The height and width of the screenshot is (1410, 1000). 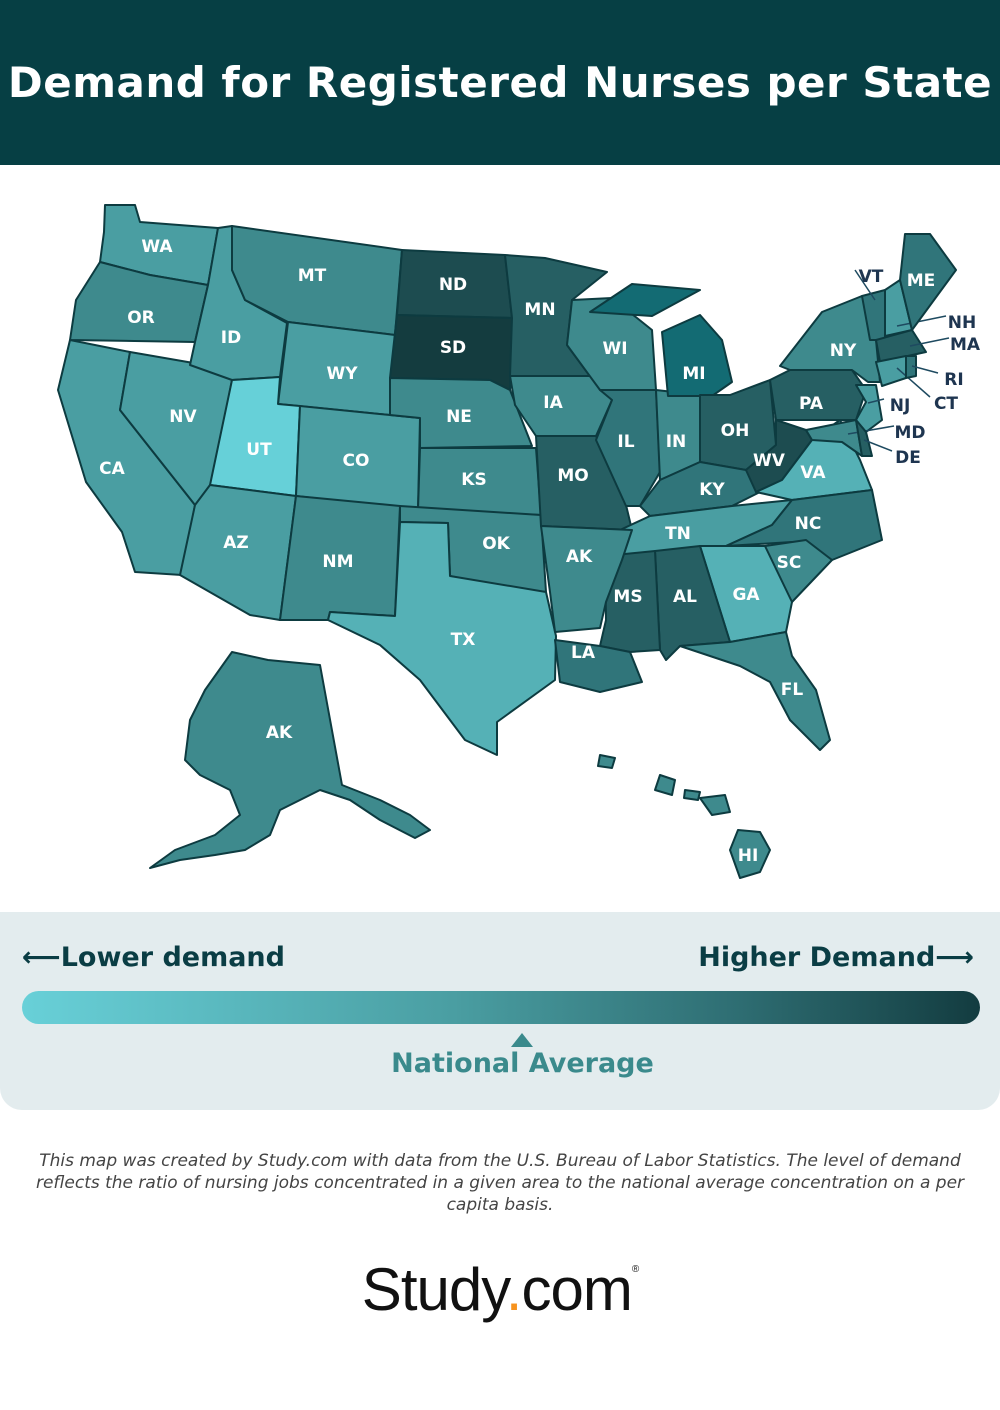 I want to click on arrow-left-icon: ⟵, so click(x=41, y=957).